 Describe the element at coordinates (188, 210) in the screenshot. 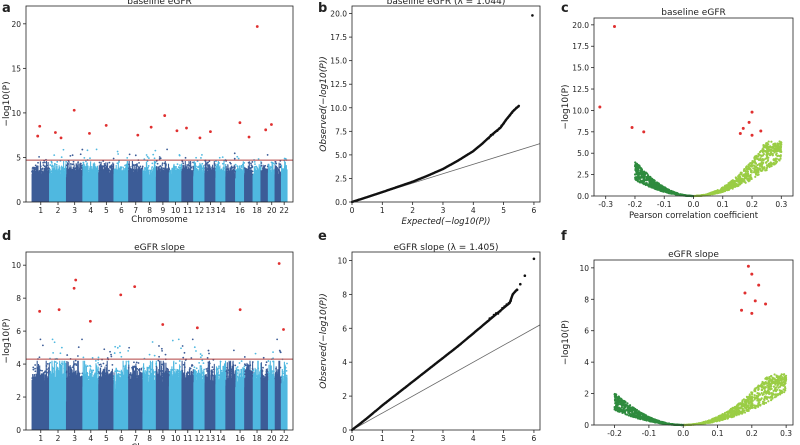

I see `x-tick-label: 11` at that location.